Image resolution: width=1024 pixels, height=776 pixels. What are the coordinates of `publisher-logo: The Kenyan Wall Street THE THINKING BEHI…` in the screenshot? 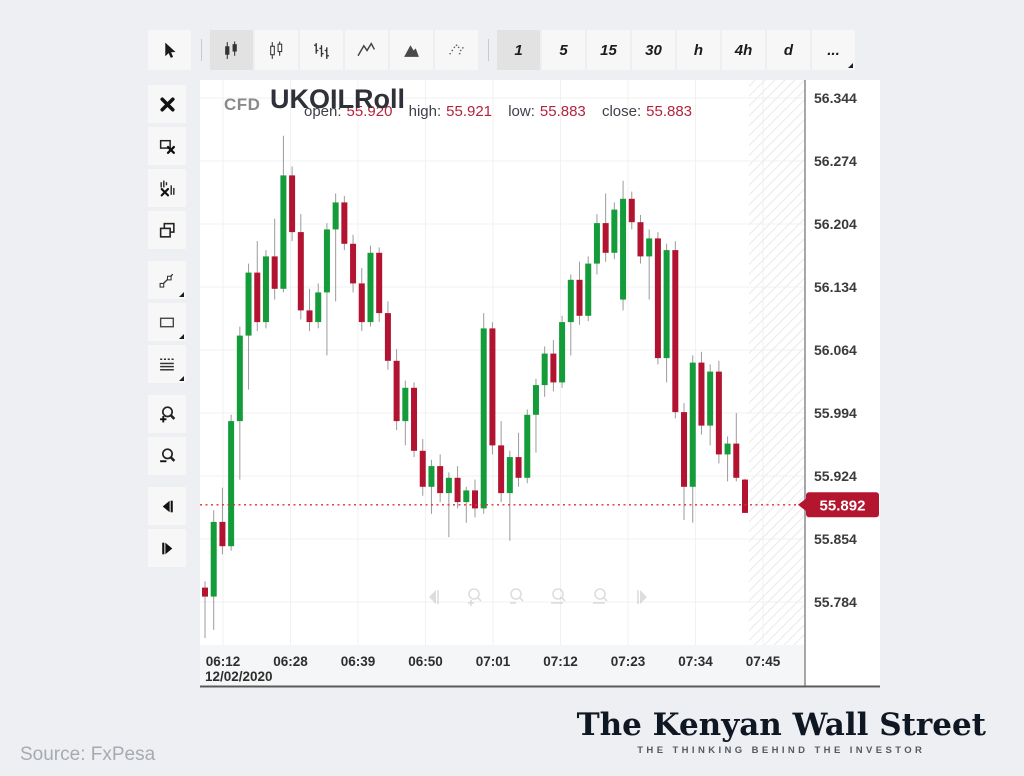 It's located at (781, 732).